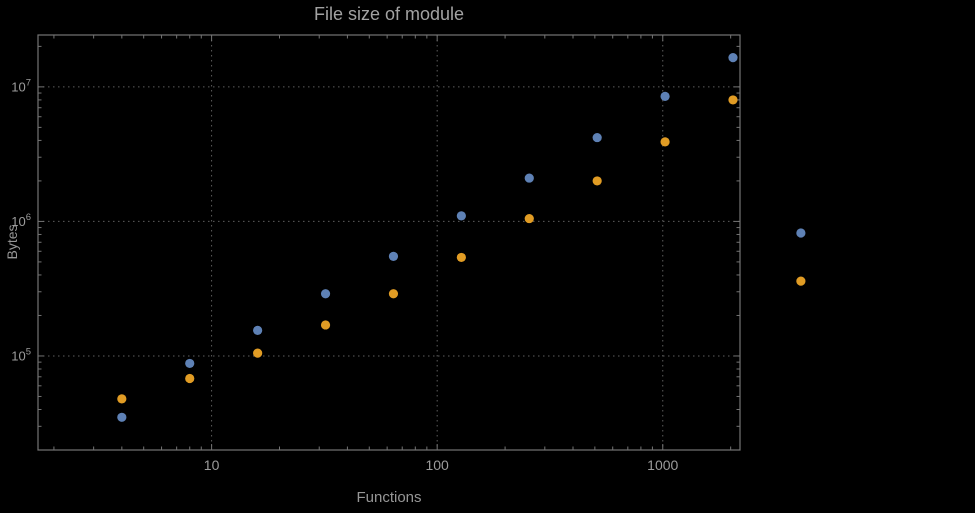  Describe the element at coordinates (662, 465) in the screenshot. I see `x-tick-label: 1000` at that location.